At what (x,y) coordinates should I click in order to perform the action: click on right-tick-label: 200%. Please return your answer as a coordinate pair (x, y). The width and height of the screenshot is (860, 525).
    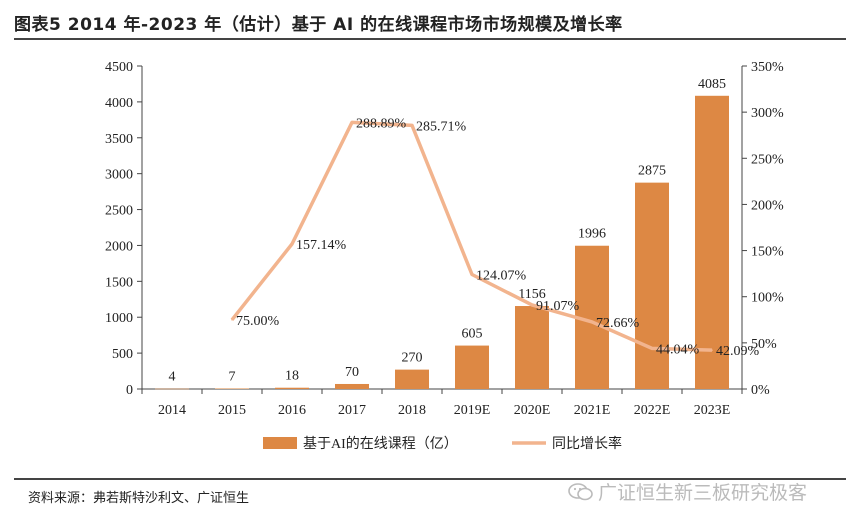
    Looking at the image, I should click on (767, 205).